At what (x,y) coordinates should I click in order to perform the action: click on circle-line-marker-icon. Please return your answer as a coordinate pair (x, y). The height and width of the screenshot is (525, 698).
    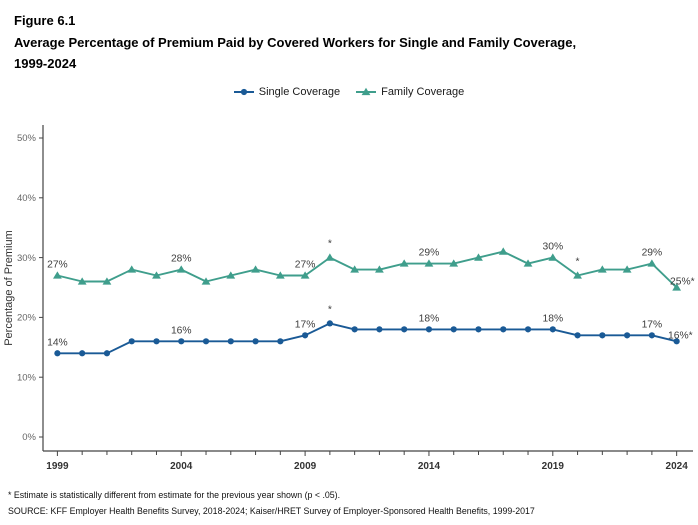
    Looking at the image, I should click on (243, 92).